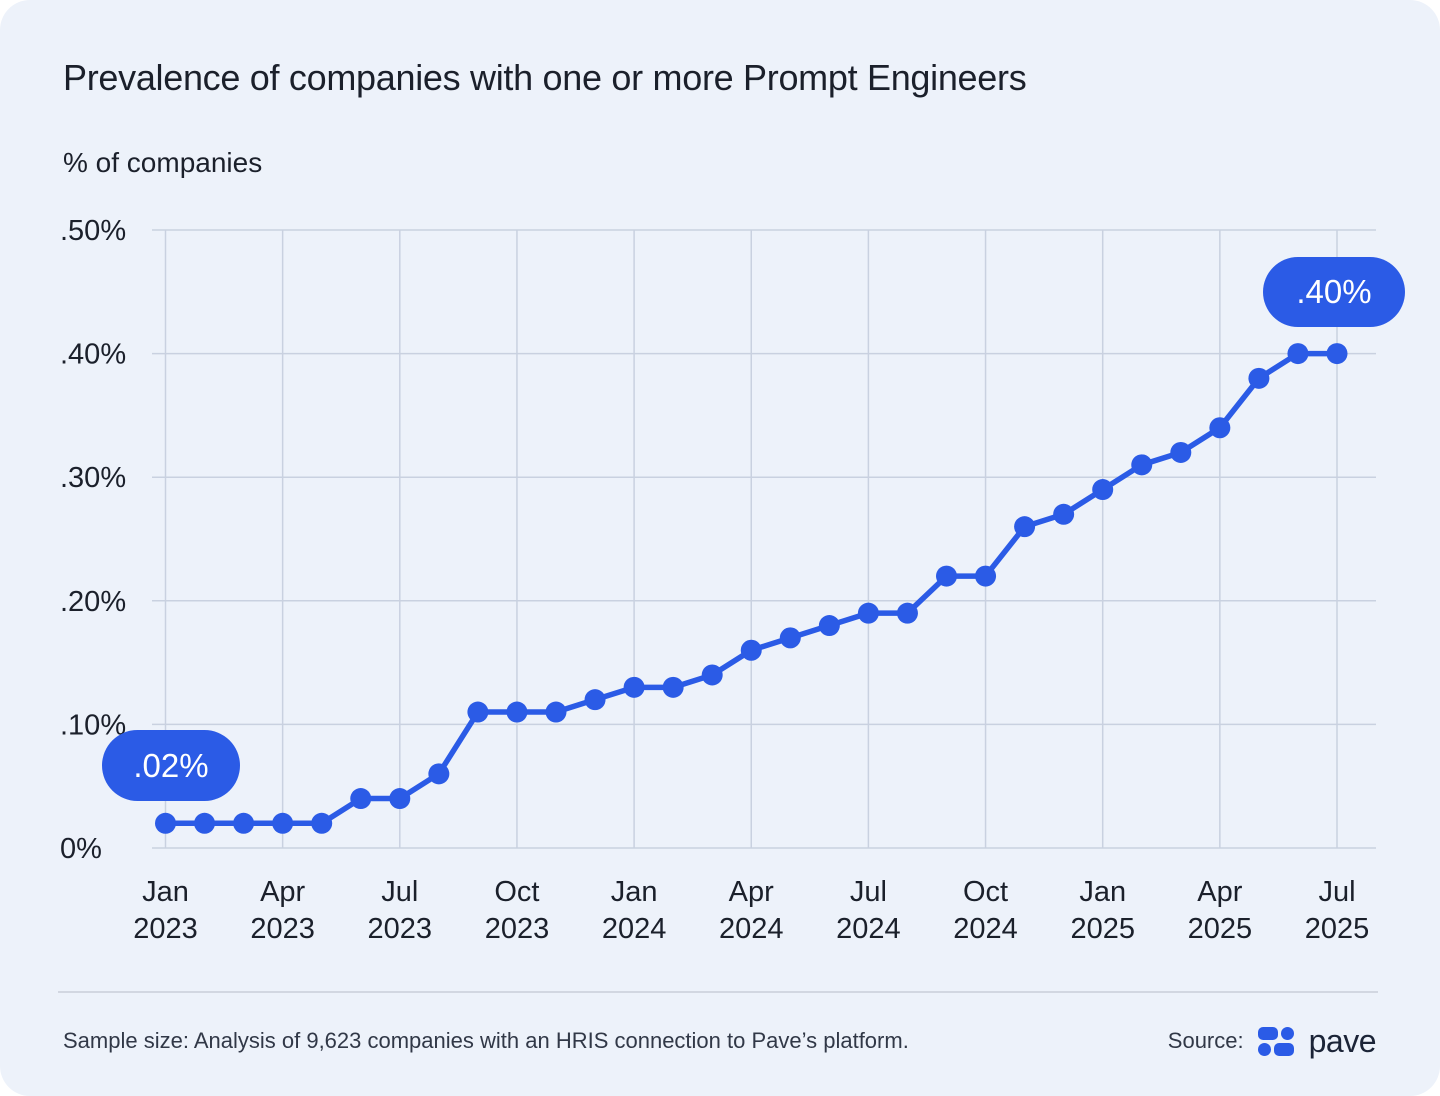 The image size is (1440, 1096). I want to click on y-axis-title: % of companies, so click(163, 162).